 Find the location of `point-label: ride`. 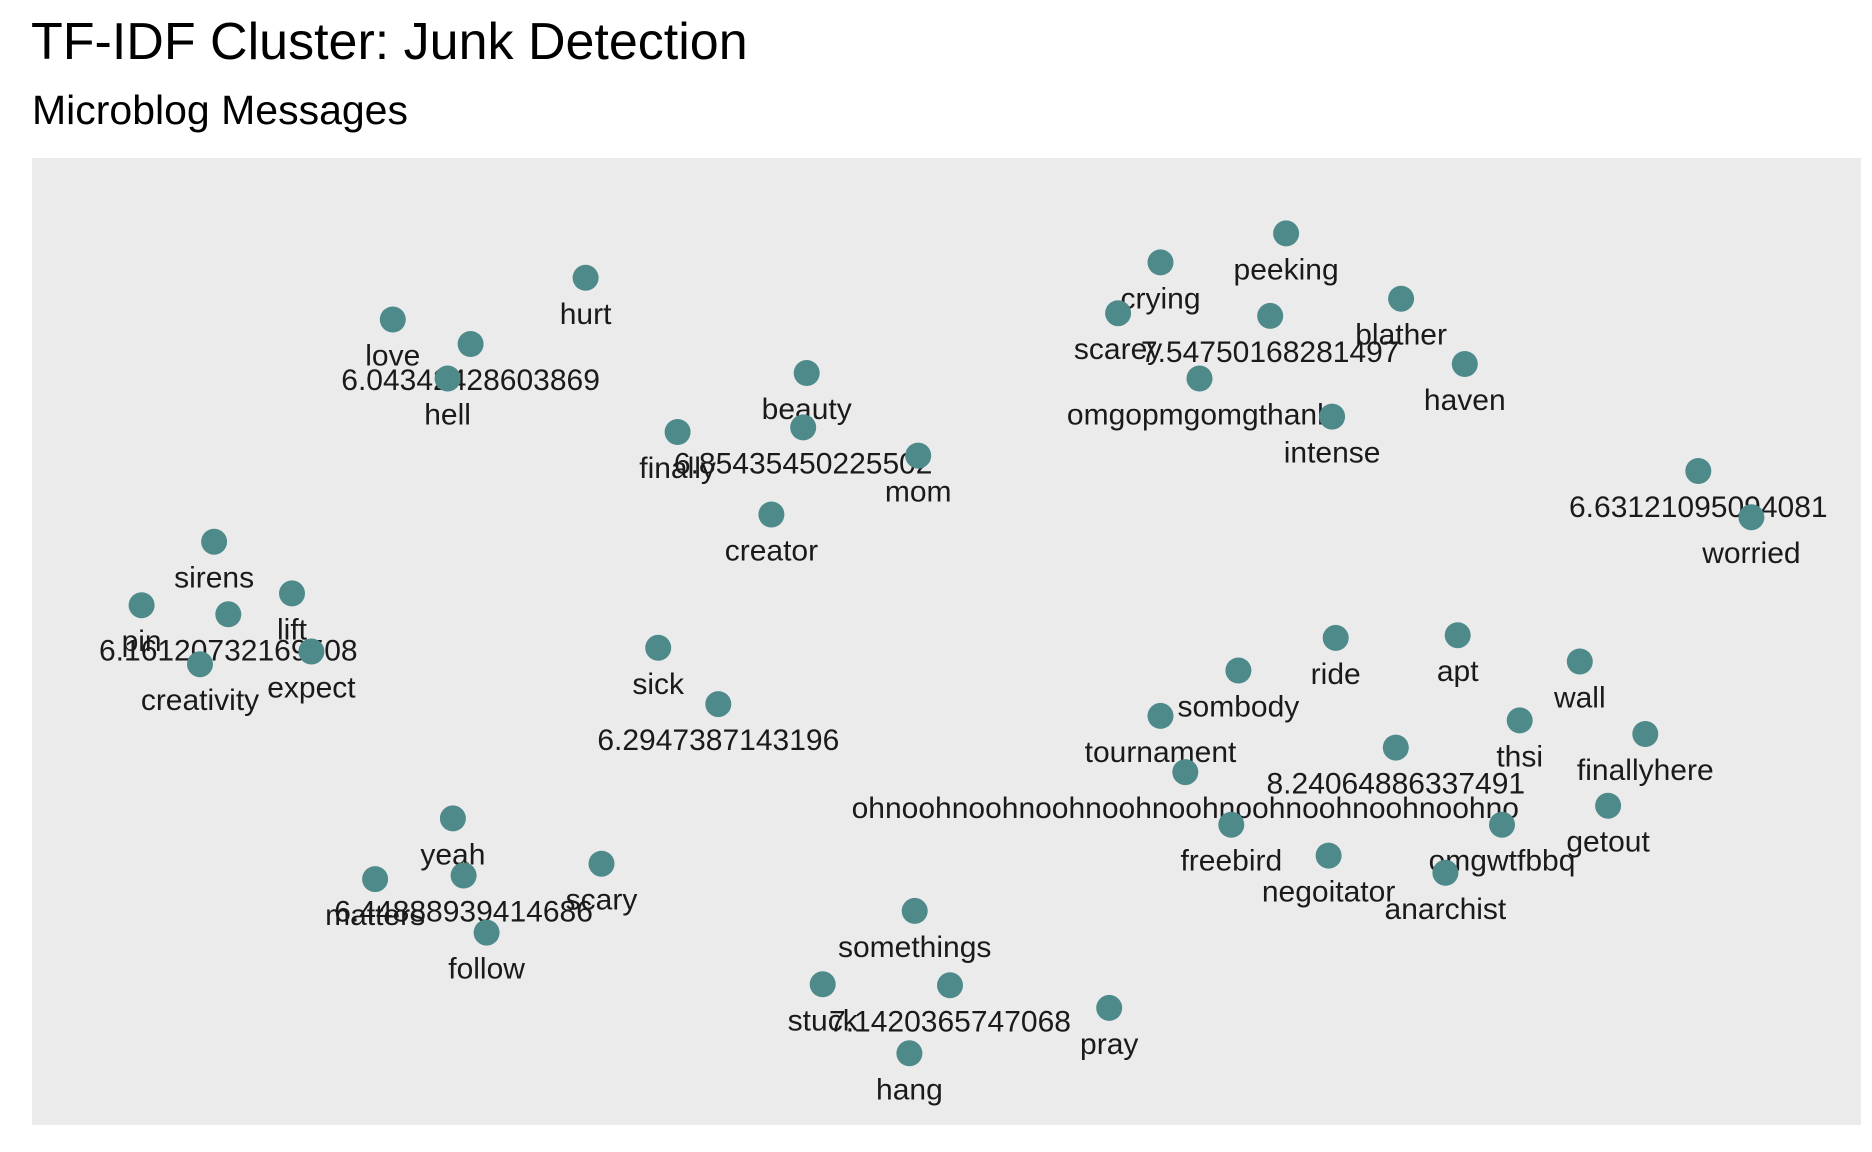

point-label: ride is located at coordinates (1336, 674).